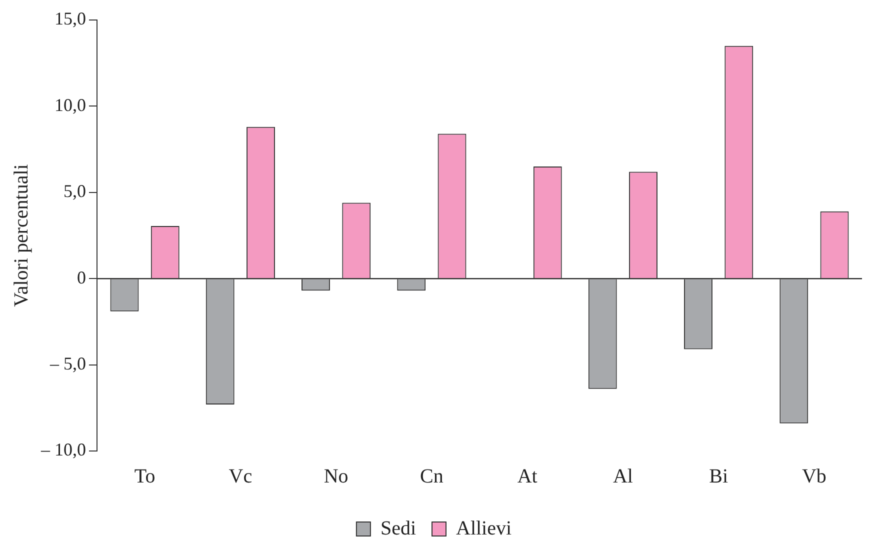 This screenshot has height=551, width=872. I want to click on x-tick-label: Vb, so click(814, 476).